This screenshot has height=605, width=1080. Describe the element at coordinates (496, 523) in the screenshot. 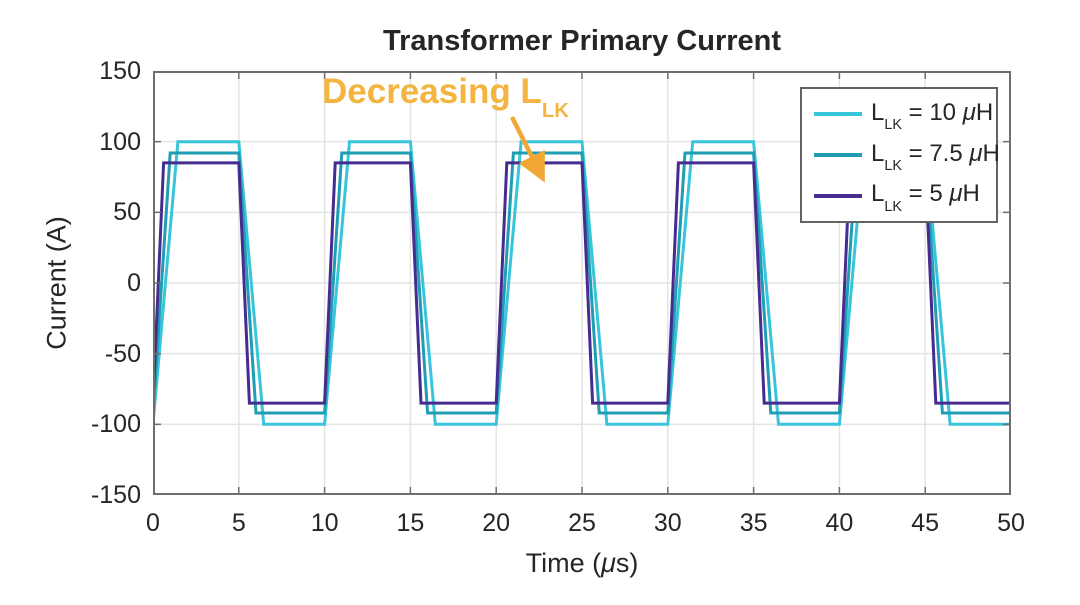

I see `x-tick-label: 20` at that location.